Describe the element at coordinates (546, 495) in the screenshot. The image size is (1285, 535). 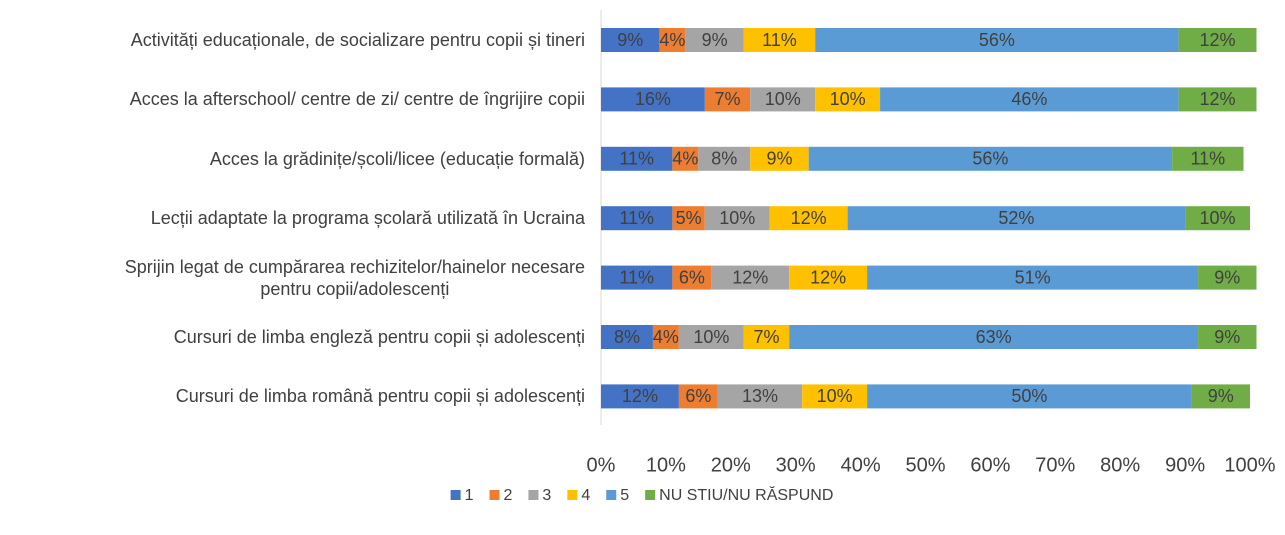
I see `legend-label: 3` at that location.